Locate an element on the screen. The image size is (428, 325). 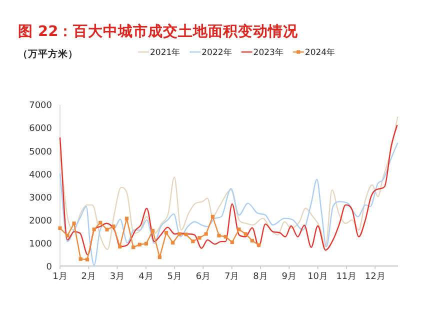
y-tick-label: 3000 is located at coordinates (40, 198).